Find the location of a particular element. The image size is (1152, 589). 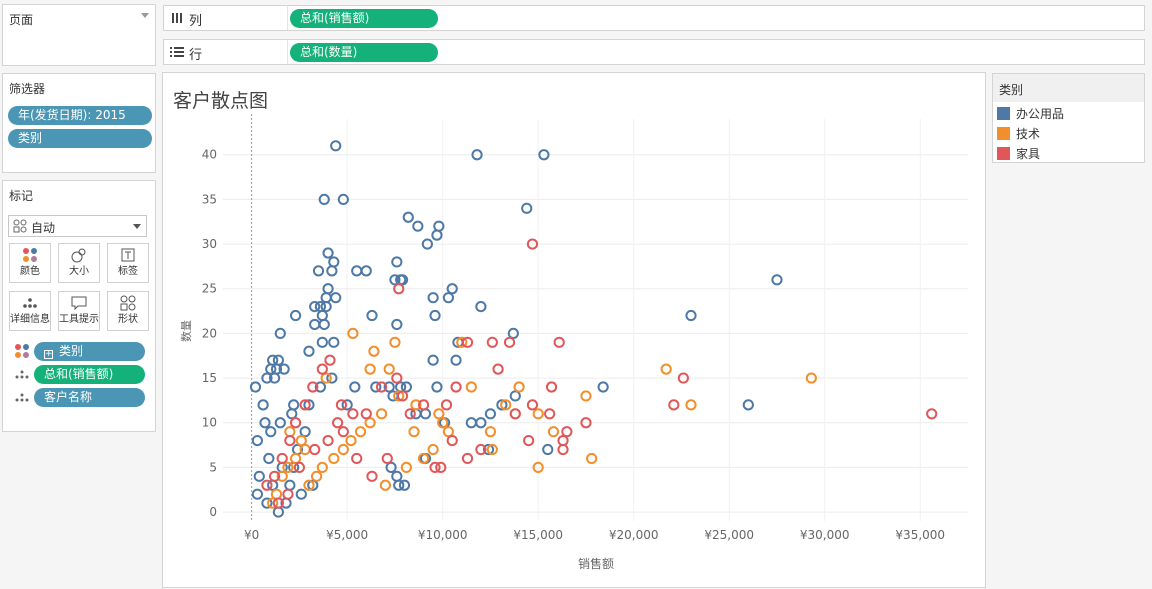

tooltip-button: 工具提示 is located at coordinates (79, 311).